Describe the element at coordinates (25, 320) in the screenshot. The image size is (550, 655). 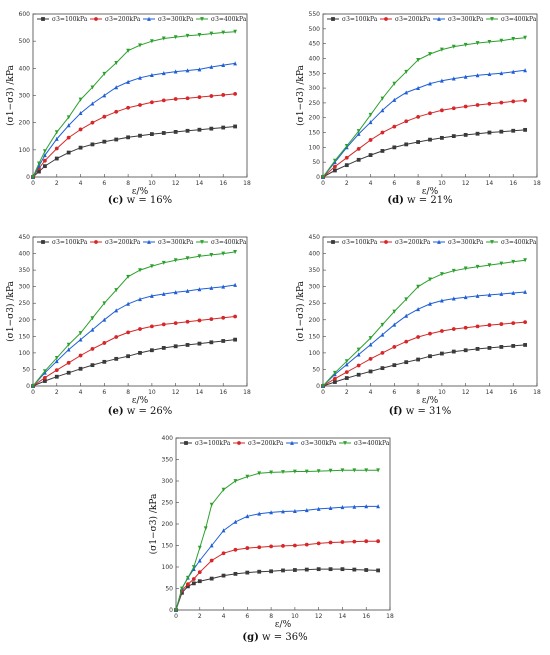
I see `y-tick-label: 200` at that location.